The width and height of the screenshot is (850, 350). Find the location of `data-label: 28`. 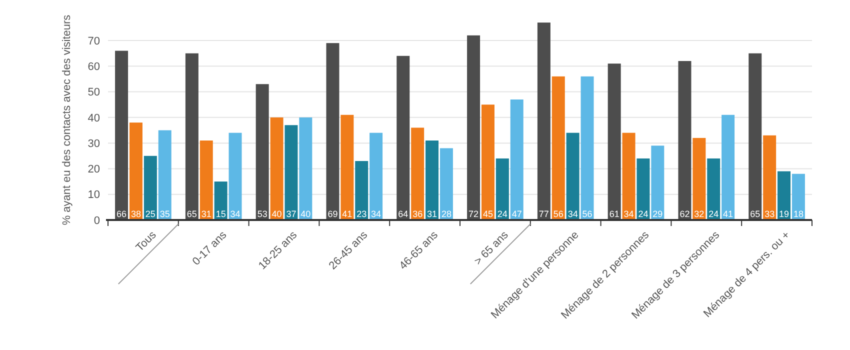

data-label: 28 is located at coordinates (446, 214).